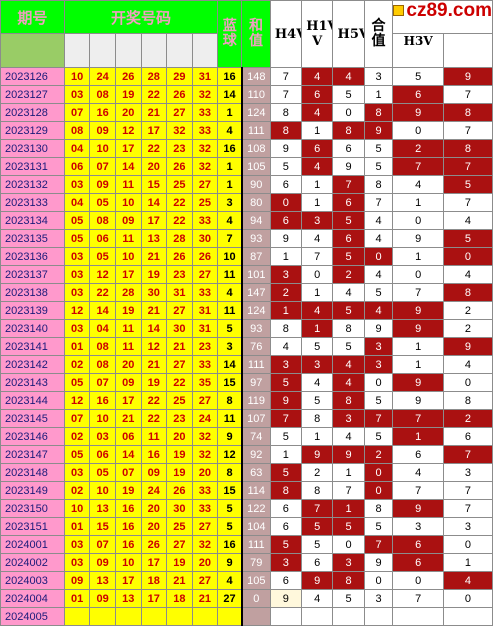 The image size is (493, 626). What do you see at coordinates (255, 328) in the screenshot?
I see `sum-value: 93` at bounding box center [255, 328].